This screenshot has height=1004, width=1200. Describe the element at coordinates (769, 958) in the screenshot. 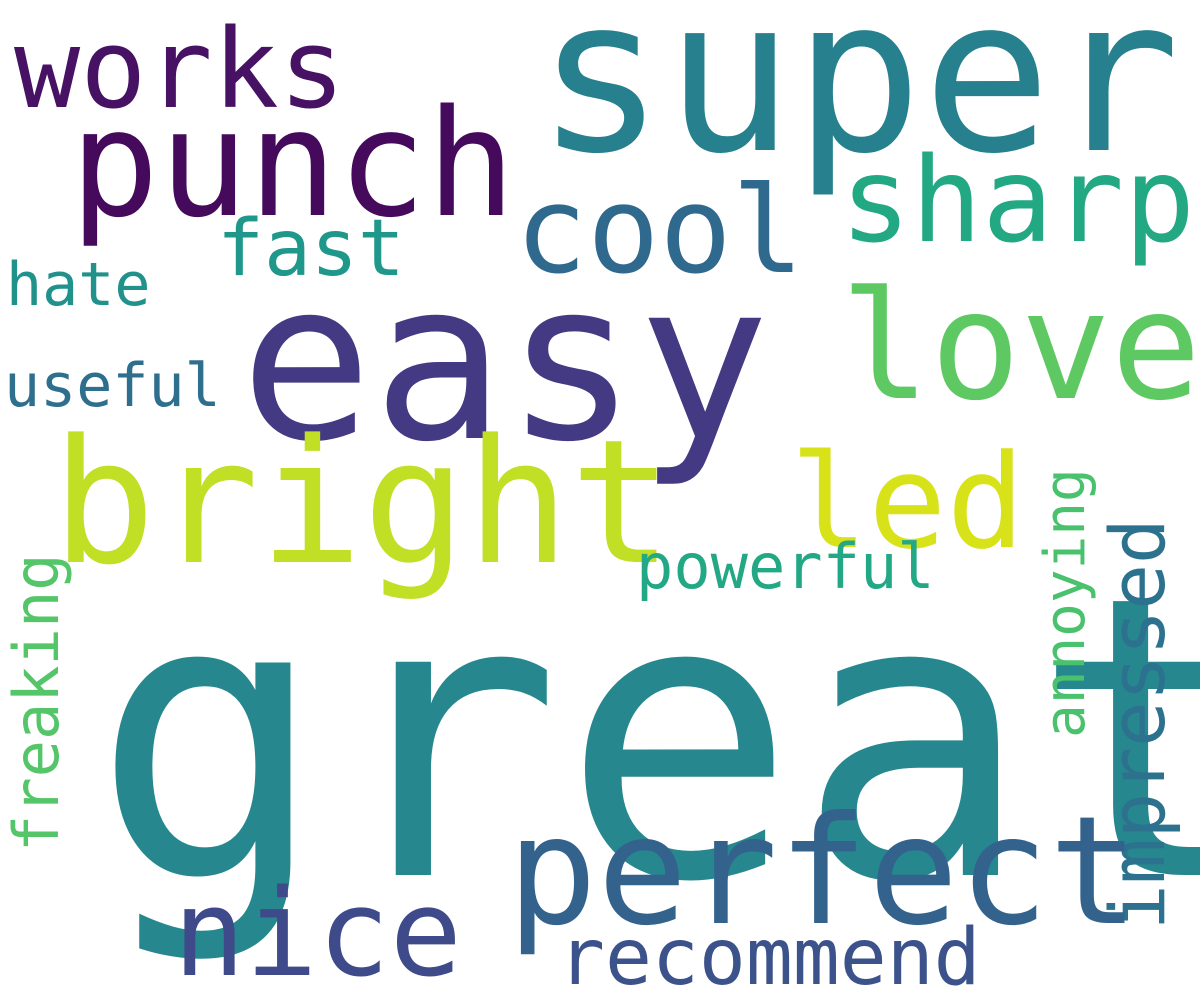

I see `word-recommend: recommend` at that location.